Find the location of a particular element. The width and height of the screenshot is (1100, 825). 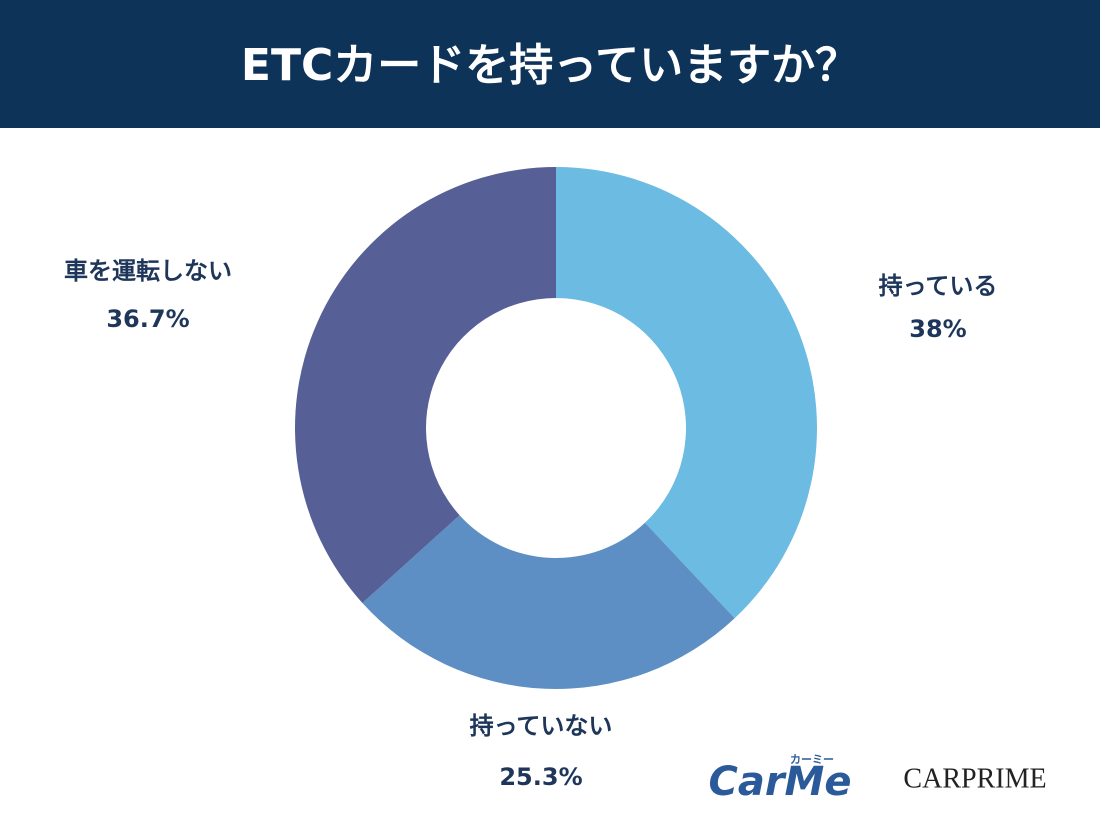

slice-value-label: 25.3% is located at coordinates (540, 777).